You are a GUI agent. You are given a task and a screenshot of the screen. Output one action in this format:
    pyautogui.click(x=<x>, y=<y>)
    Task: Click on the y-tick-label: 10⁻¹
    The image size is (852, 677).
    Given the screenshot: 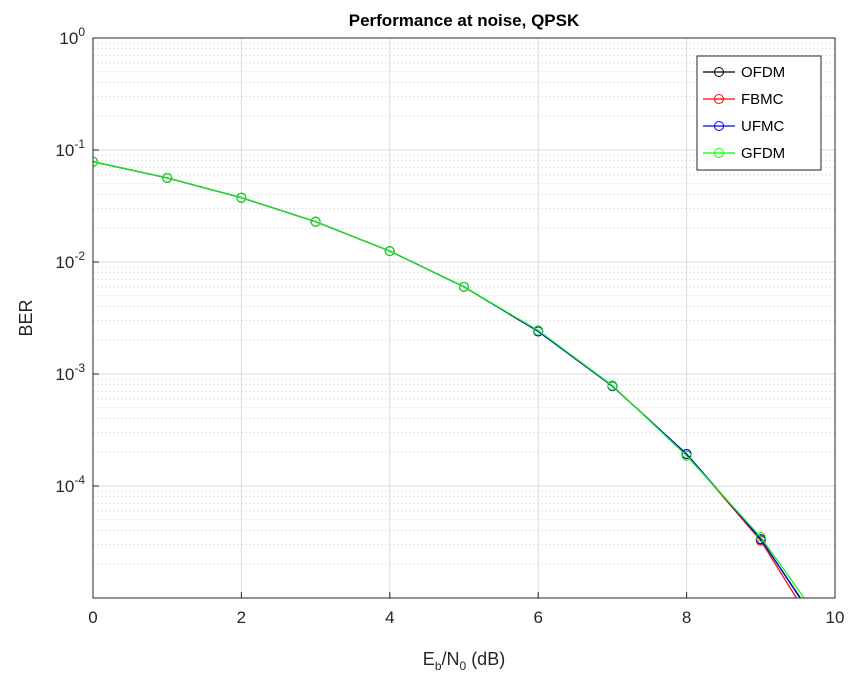 What is the action you would take?
    pyautogui.click(x=70, y=148)
    